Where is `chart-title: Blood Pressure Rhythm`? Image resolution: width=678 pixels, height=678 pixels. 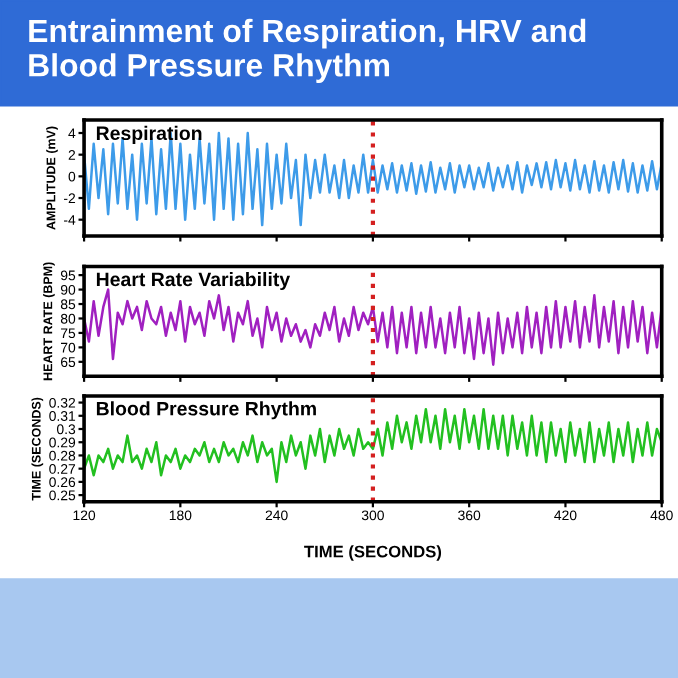 chart-title: Blood Pressure Rhythm is located at coordinates (206, 410).